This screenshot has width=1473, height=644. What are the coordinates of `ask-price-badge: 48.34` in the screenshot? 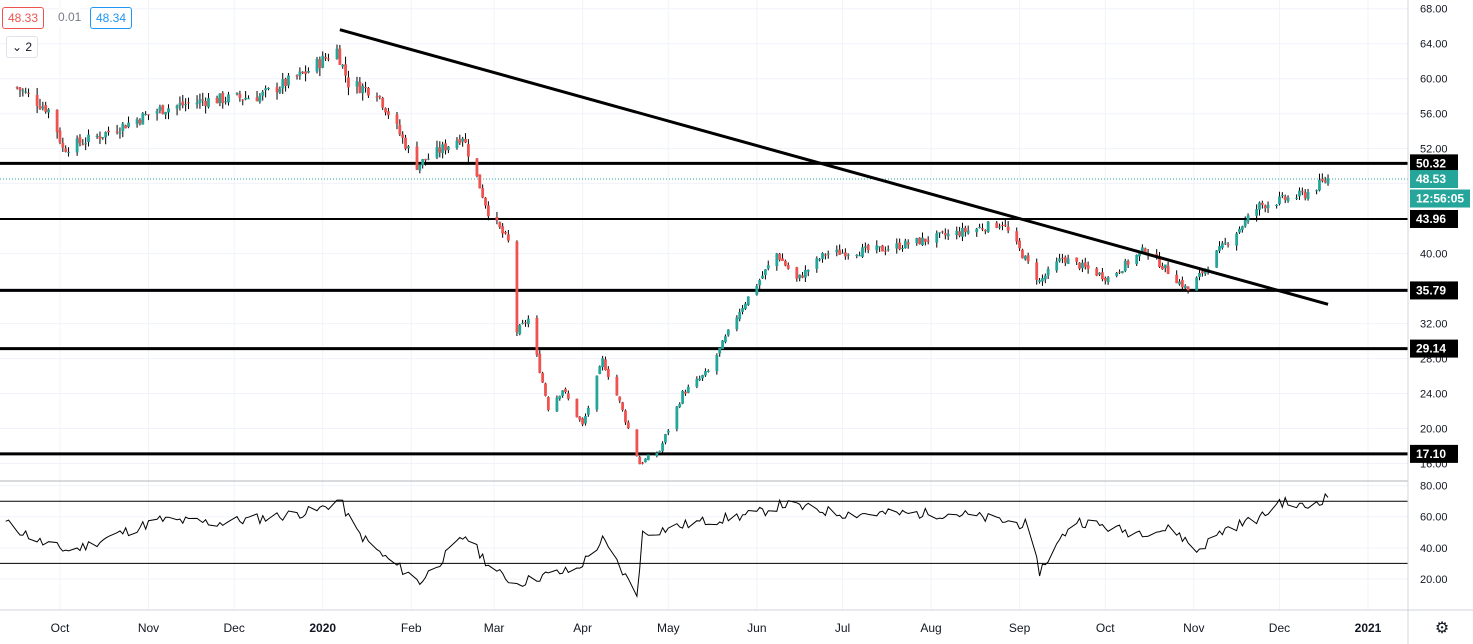 It's located at (111, 18).